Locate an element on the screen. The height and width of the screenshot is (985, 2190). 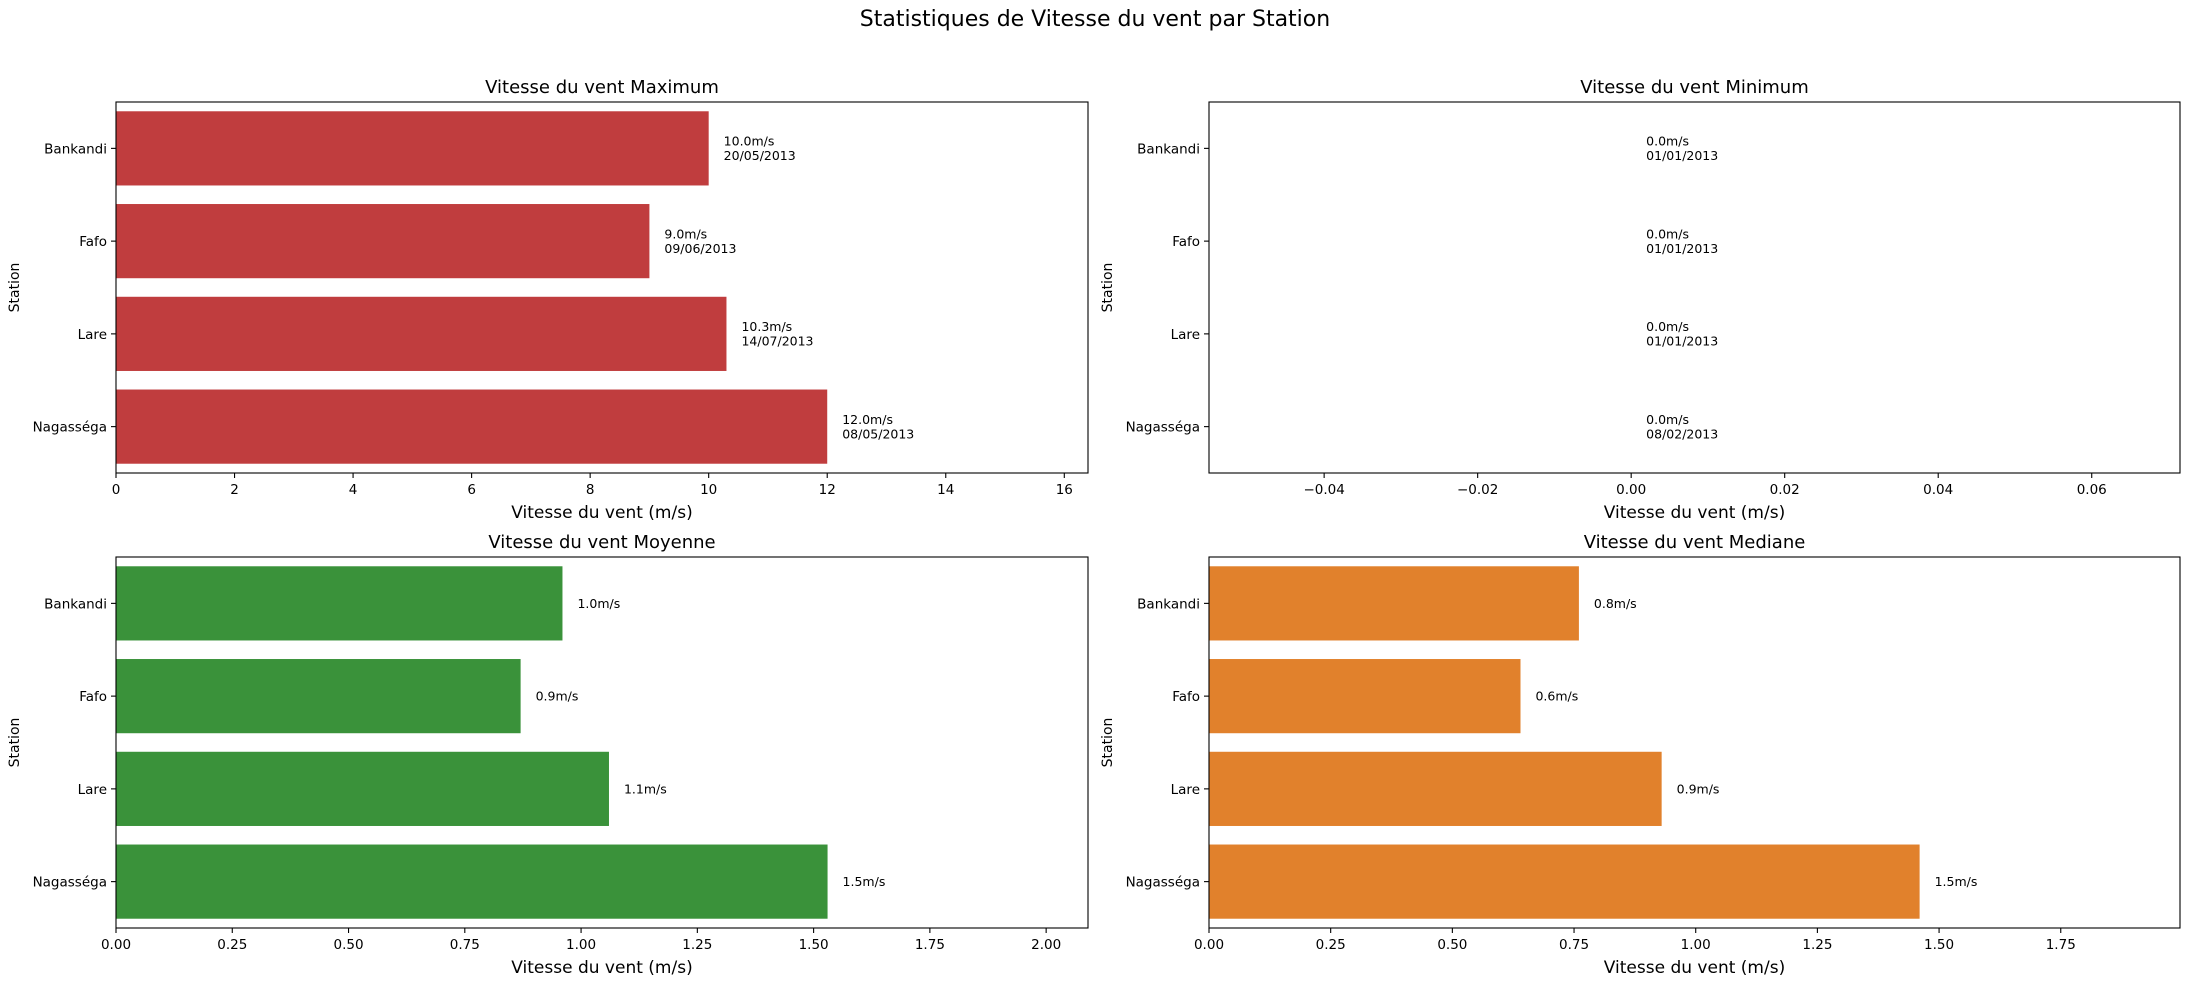
data-label-maximum-nagassega: 12.0m/s 08/05/2013 is located at coordinates (878, 427).